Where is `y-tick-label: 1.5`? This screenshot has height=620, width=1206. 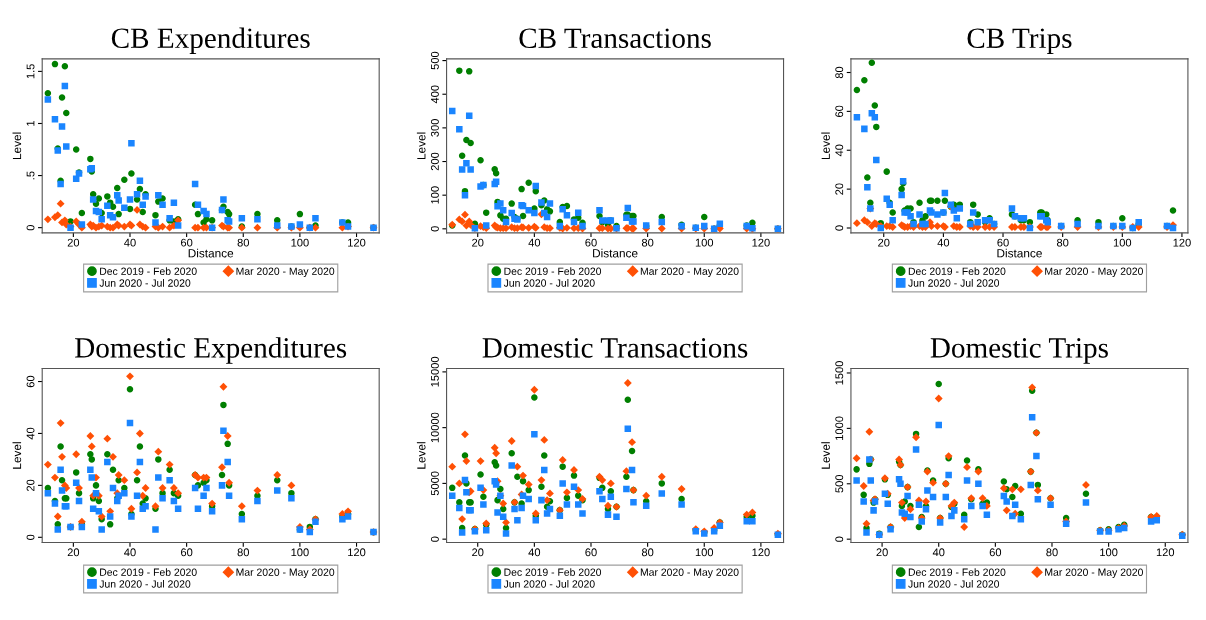 y-tick-label: 1.5 is located at coordinates (30, 71).